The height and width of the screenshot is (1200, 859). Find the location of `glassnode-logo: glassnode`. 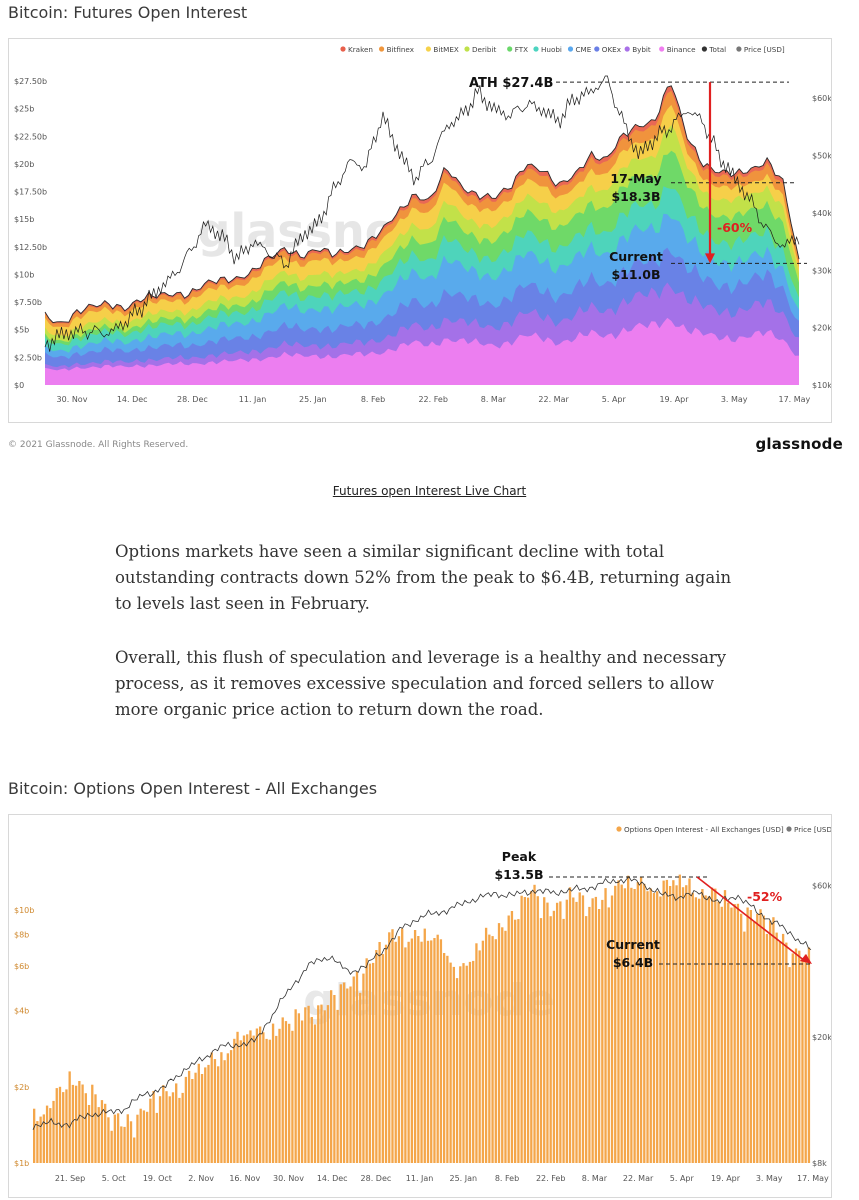

glassnode-logo: glassnode is located at coordinates (799, 444).